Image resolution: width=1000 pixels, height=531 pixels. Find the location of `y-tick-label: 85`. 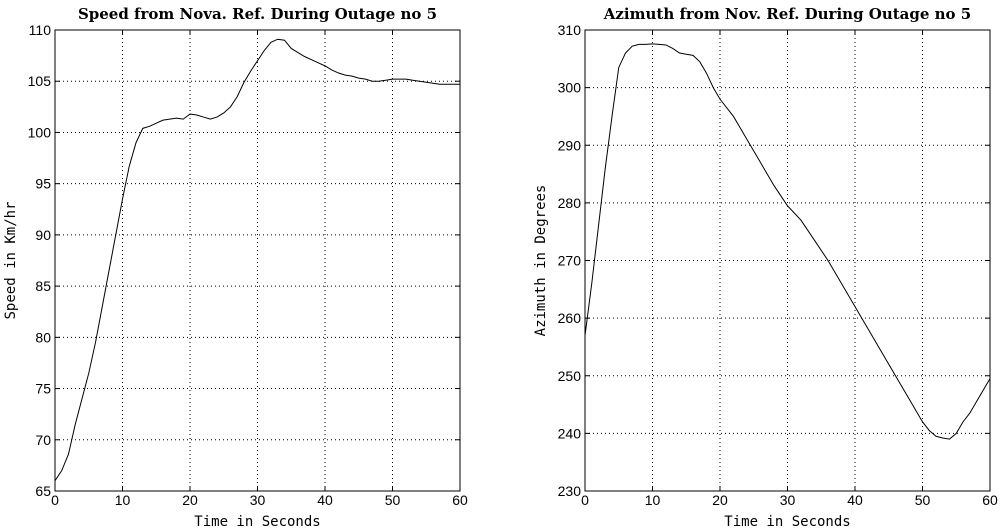

y-tick-label: 85 is located at coordinates (43, 286).